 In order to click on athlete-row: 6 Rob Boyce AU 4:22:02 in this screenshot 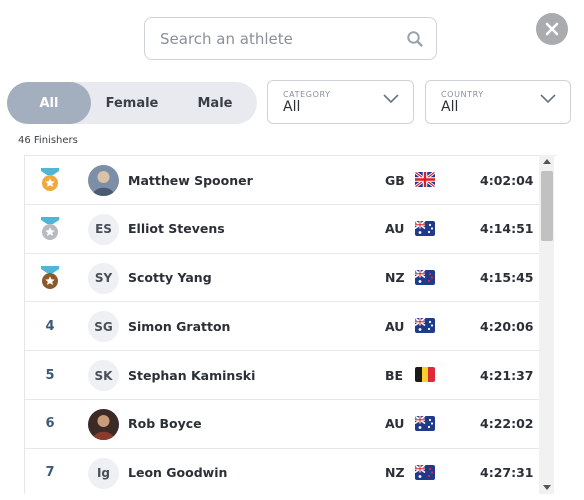, I will do `click(282, 424)`.